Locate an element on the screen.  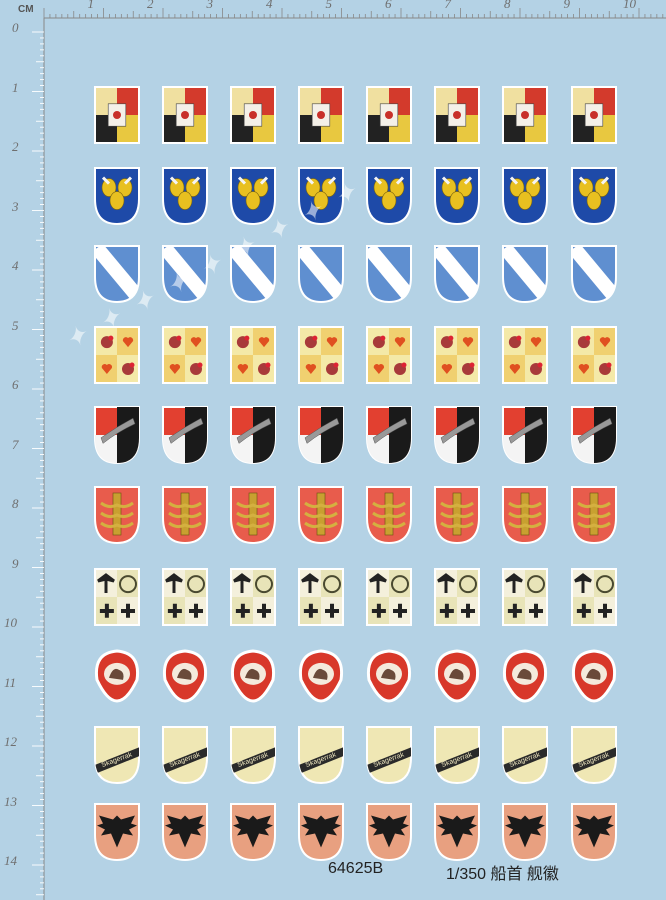
left-ruler-number: 1 is located at coordinates (15, 87).